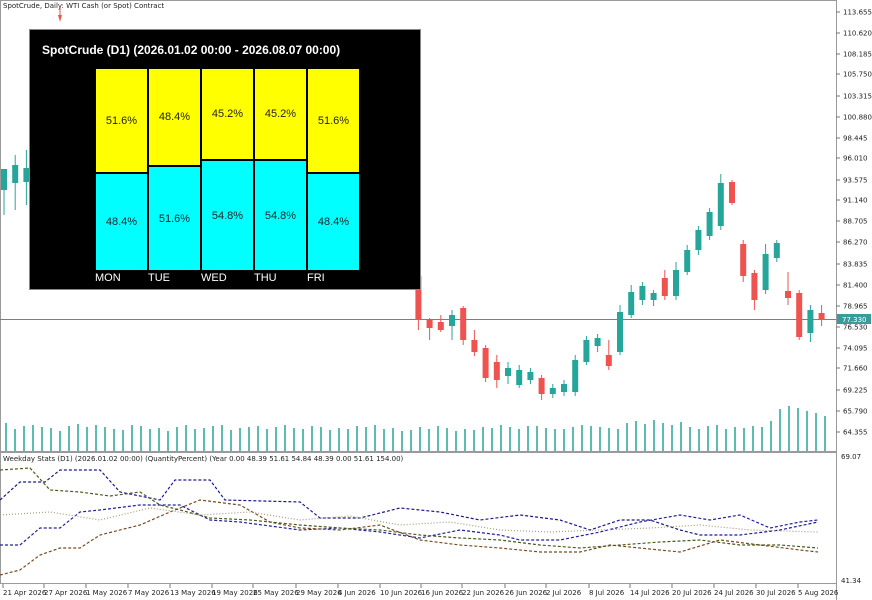  What do you see at coordinates (855, 369) in the screenshot?
I see `price-tick-label: 71.660` at bounding box center [855, 369].